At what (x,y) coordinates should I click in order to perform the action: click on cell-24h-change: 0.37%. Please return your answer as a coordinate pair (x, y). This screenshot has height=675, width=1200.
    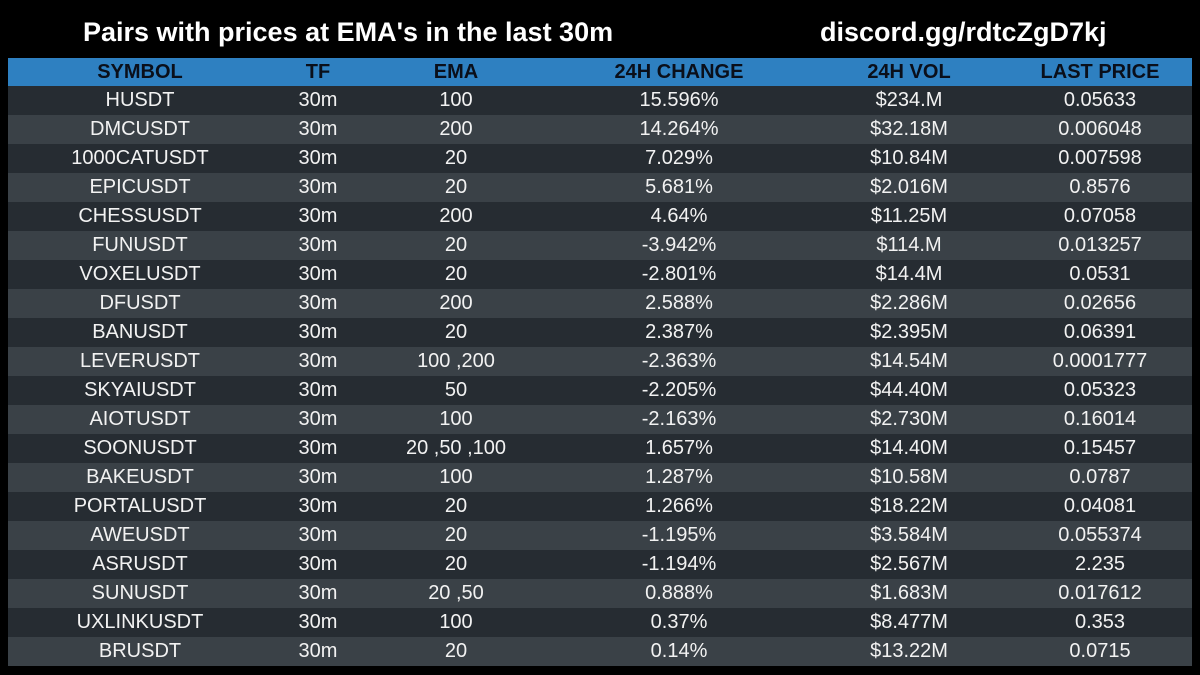
    Looking at the image, I should click on (679, 622).